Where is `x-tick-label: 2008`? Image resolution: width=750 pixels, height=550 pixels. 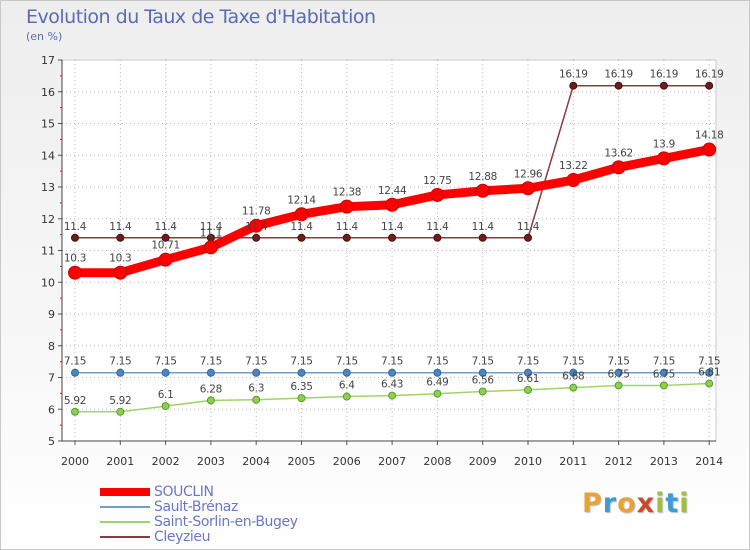
x-tick-label: 2008 is located at coordinates (437, 461).